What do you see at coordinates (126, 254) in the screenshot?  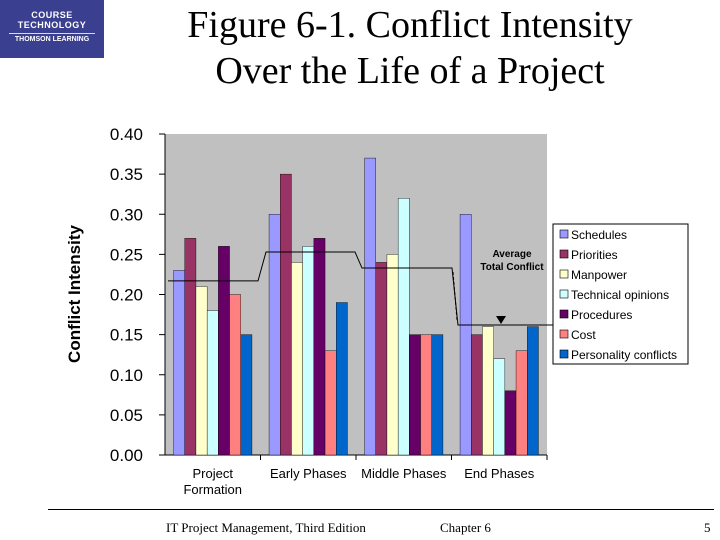 I see `y-tick-label: 0.25` at bounding box center [126, 254].